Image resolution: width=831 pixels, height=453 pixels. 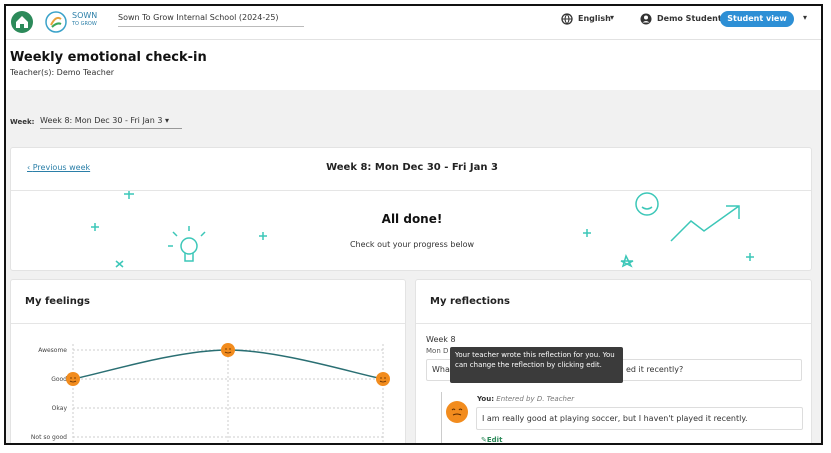 I want to click on school-select: Sown To Grow Internal School (2024-25), so click(x=211, y=20).